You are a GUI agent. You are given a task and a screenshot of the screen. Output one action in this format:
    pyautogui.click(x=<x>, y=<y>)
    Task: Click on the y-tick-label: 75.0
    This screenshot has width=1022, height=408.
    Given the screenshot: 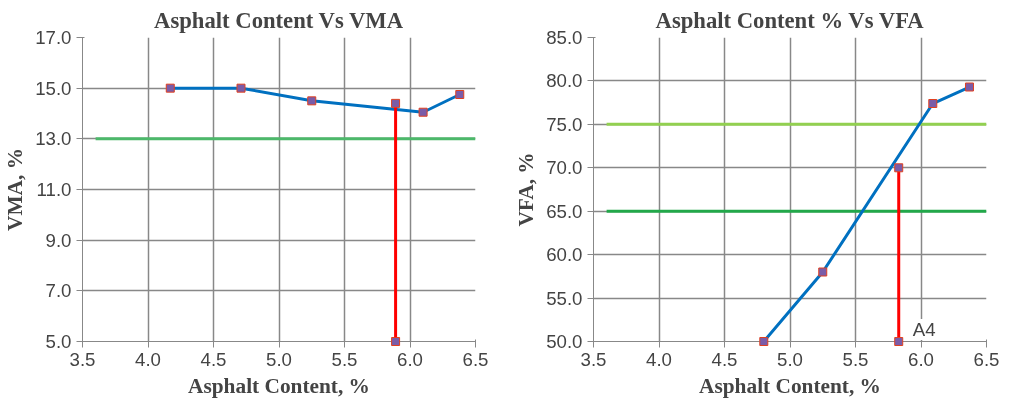 What is the action you would take?
    pyautogui.click(x=564, y=124)
    